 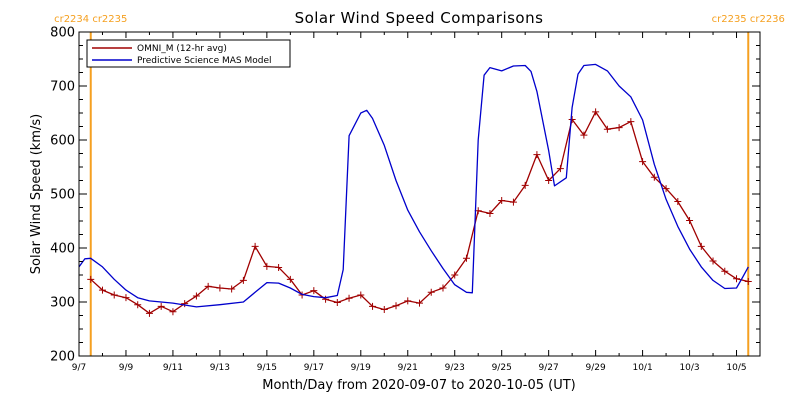 I want to click on y-tick-label-0: 200, so click(x=62, y=357).